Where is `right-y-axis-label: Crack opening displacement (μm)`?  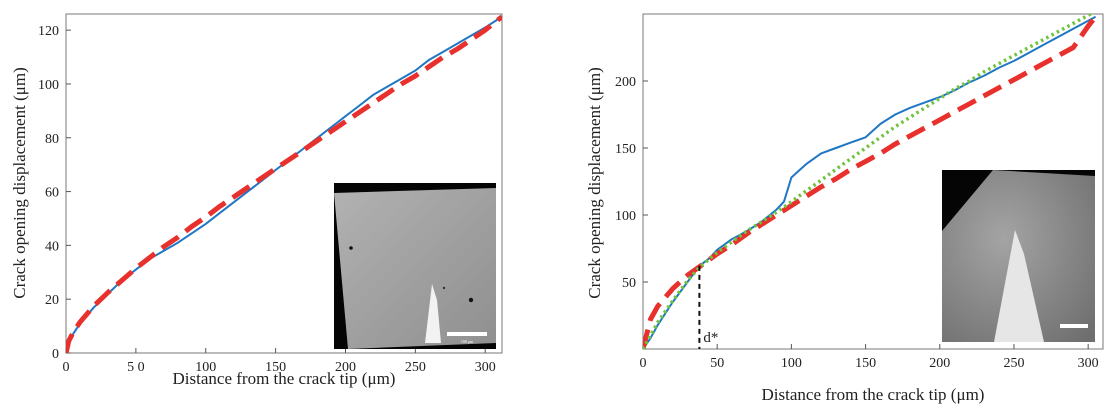 right-y-axis-label: Crack opening displacement (μm) is located at coordinates (594, 182).